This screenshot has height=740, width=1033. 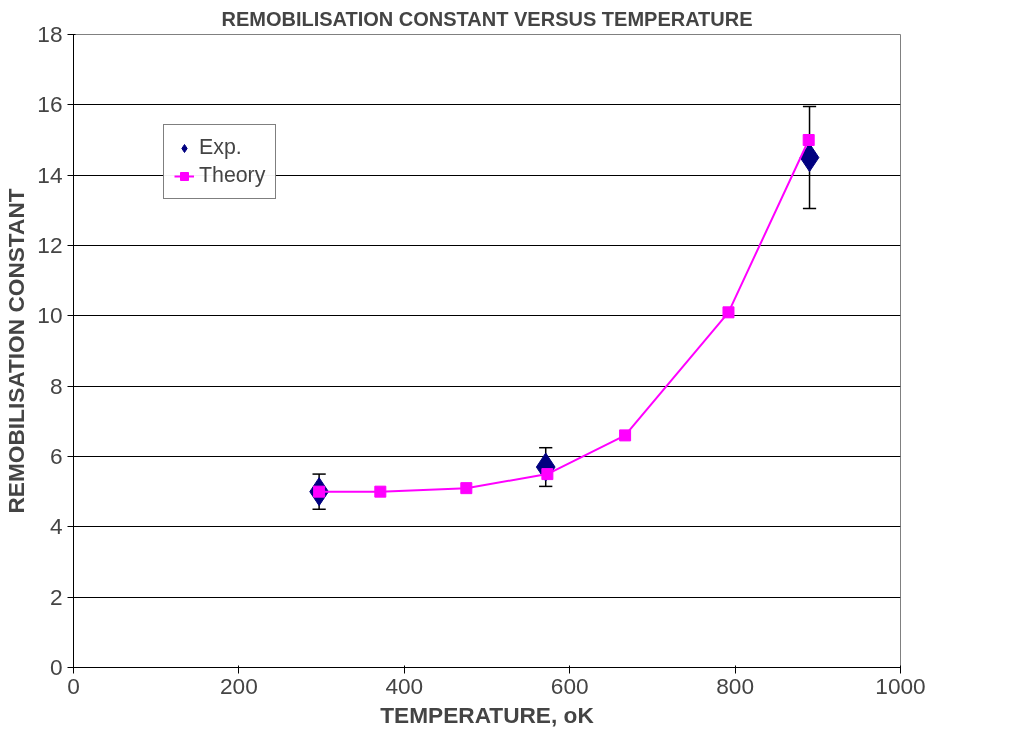 I want to click on y-axis-title: REMOBILISATION CONSTANT, so click(x=16, y=351).